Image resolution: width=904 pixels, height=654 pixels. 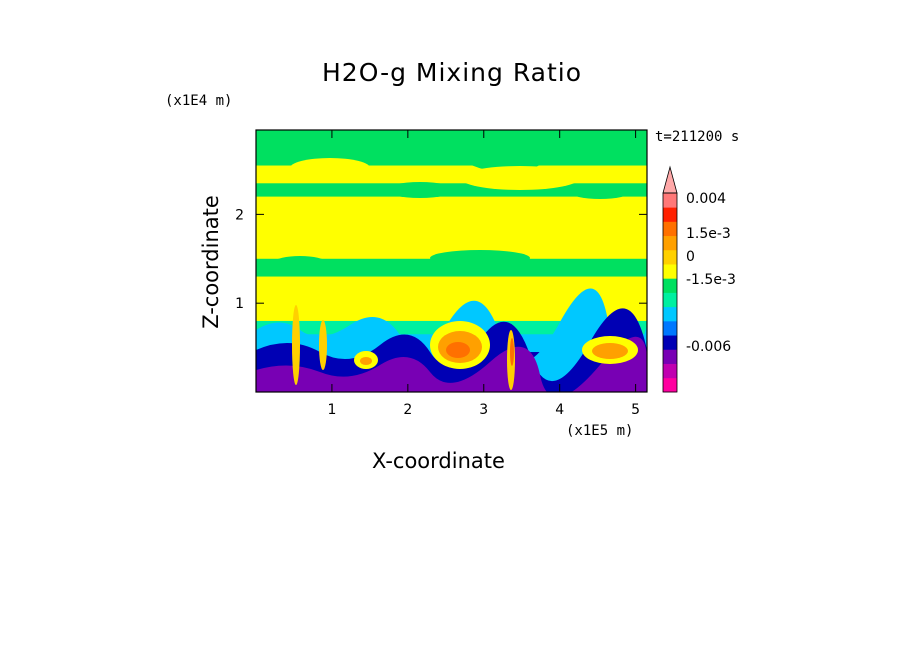 I want to click on y-tick-label: 1, so click(x=239, y=304).